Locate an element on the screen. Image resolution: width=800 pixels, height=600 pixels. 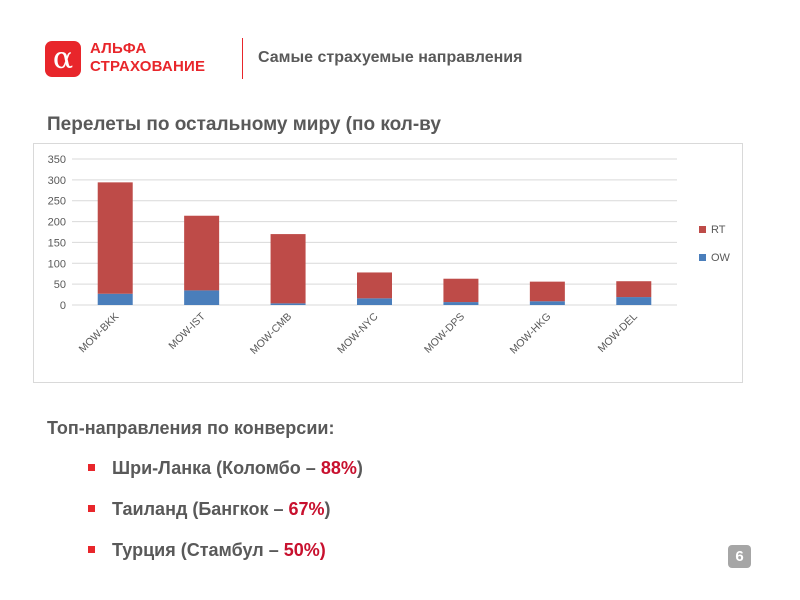
legend-swatch-rt is located at coordinates (702, 229).